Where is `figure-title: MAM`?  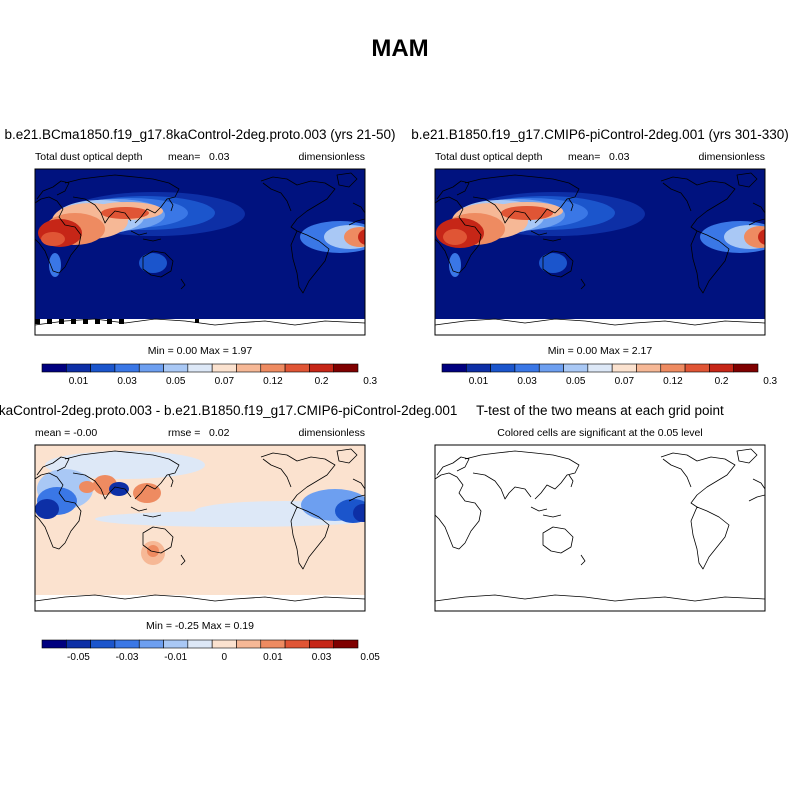 figure-title: MAM is located at coordinates (399, 48).